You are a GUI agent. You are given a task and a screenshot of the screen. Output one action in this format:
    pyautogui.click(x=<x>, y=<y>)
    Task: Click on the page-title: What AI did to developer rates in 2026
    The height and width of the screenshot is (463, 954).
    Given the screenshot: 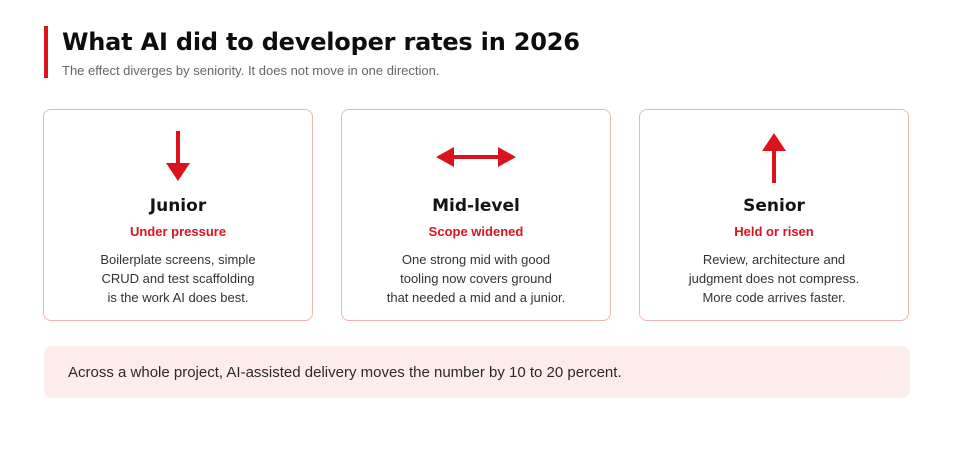 What is the action you would take?
    pyautogui.click(x=321, y=42)
    